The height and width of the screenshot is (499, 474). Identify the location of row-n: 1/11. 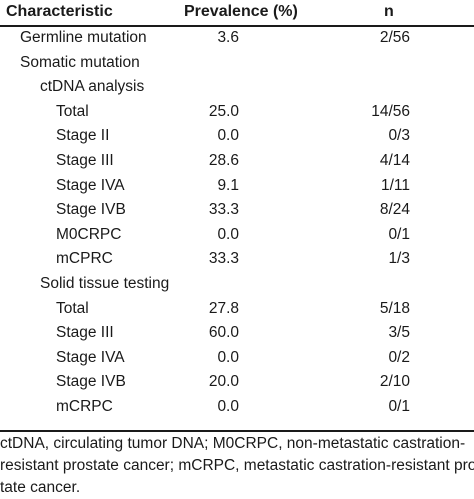
(395, 185).